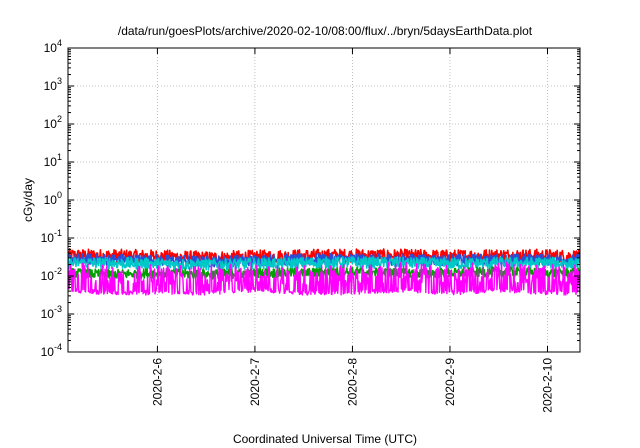  Describe the element at coordinates (547, 385) in the screenshot. I see `x-tick-label: 2020-2-10` at that location.